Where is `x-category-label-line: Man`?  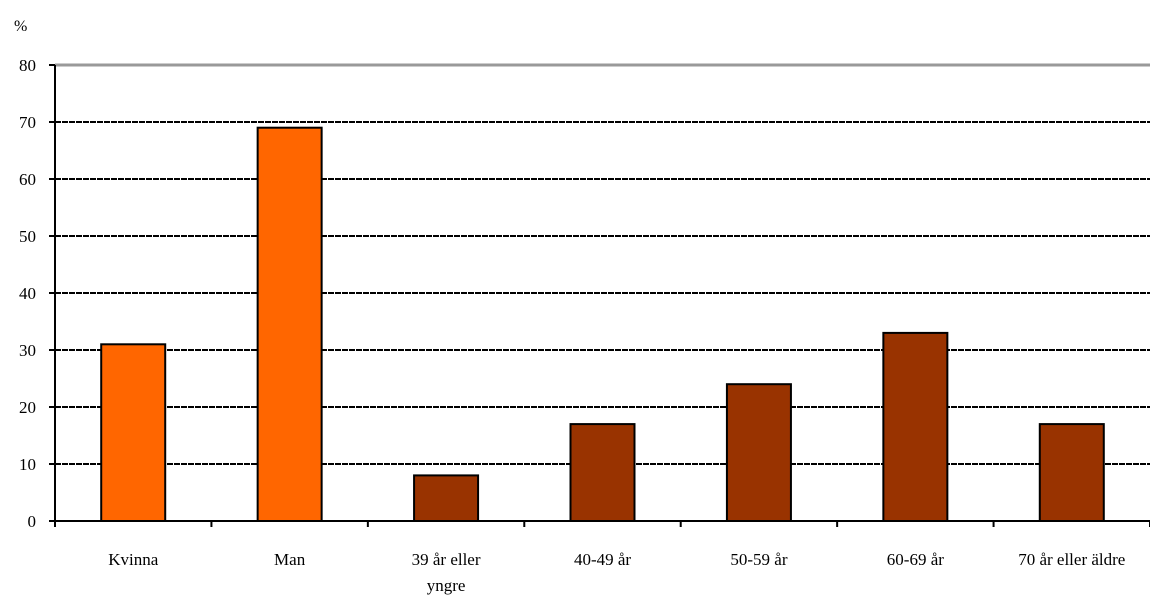 x-category-label-line: Man is located at coordinates (290, 559).